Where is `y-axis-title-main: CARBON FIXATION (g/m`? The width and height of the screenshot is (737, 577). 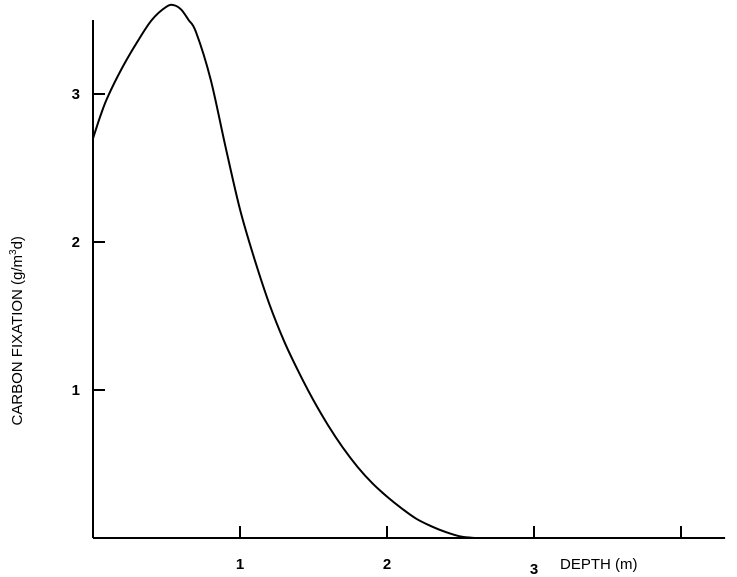 y-axis-title-main: CARBON FIXATION (g/m is located at coordinates (17, 340).